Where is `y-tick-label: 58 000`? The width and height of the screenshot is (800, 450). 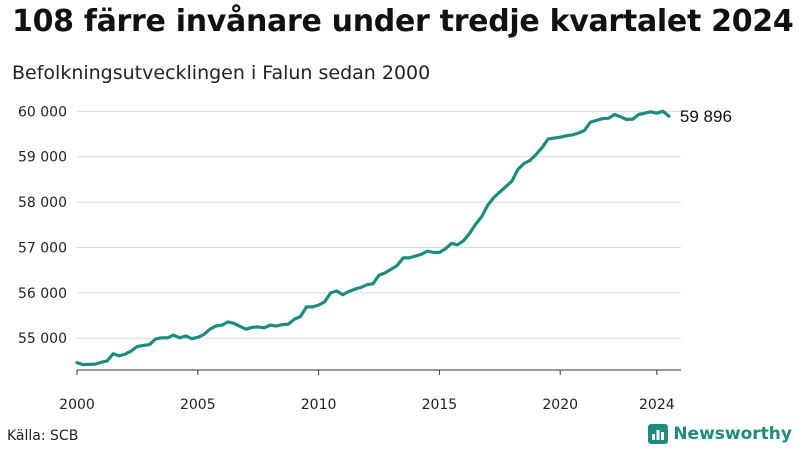 y-tick-label: 58 000 is located at coordinates (42, 203).